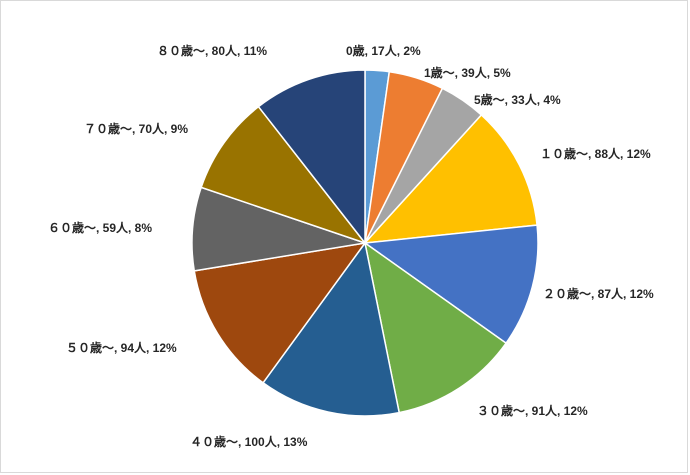 The width and height of the screenshot is (690, 475). I want to click on slice-data-label: ２０歳～, 87人, 12%, so click(598, 293).